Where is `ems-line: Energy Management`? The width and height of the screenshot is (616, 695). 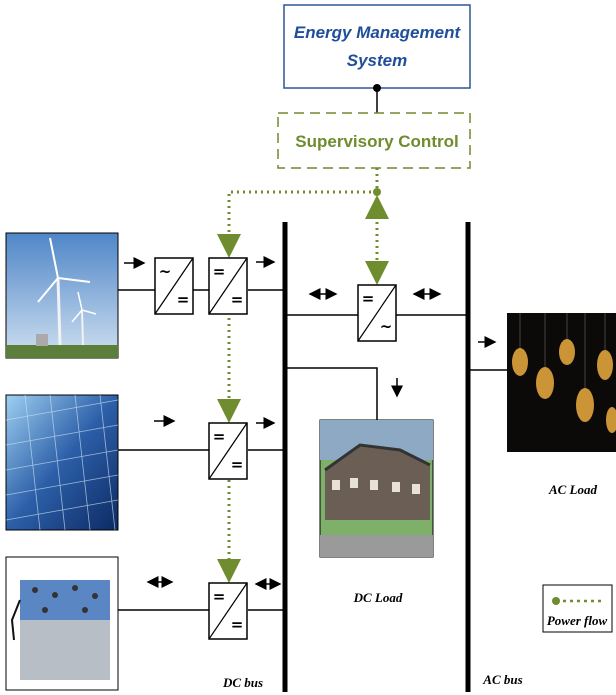 ems-line: Energy Management is located at coordinates (378, 32).